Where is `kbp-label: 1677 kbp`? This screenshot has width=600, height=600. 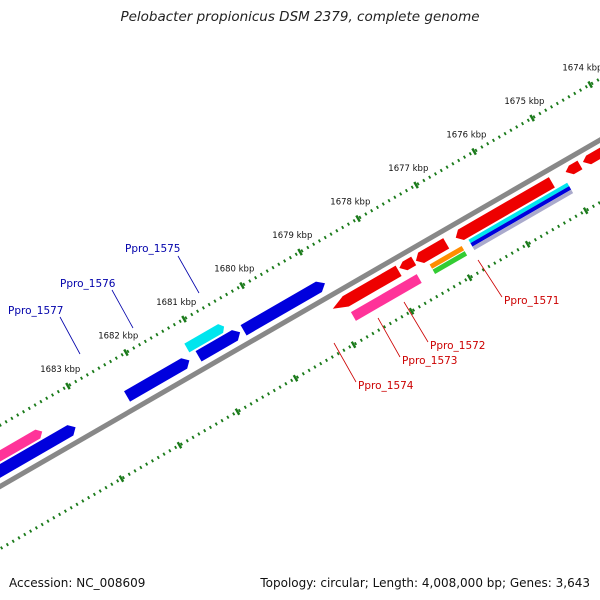 kbp-label: 1677 kbp is located at coordinates (408, 169).